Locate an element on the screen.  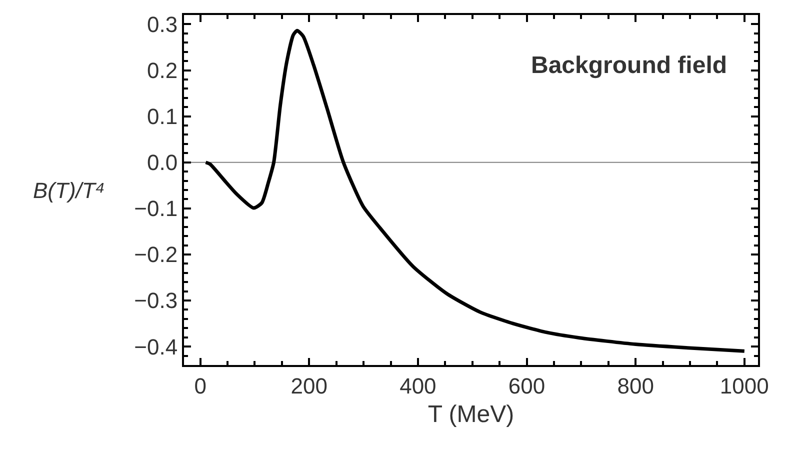
y-tick-label: −0.4 is located at coordinates (156, 347).